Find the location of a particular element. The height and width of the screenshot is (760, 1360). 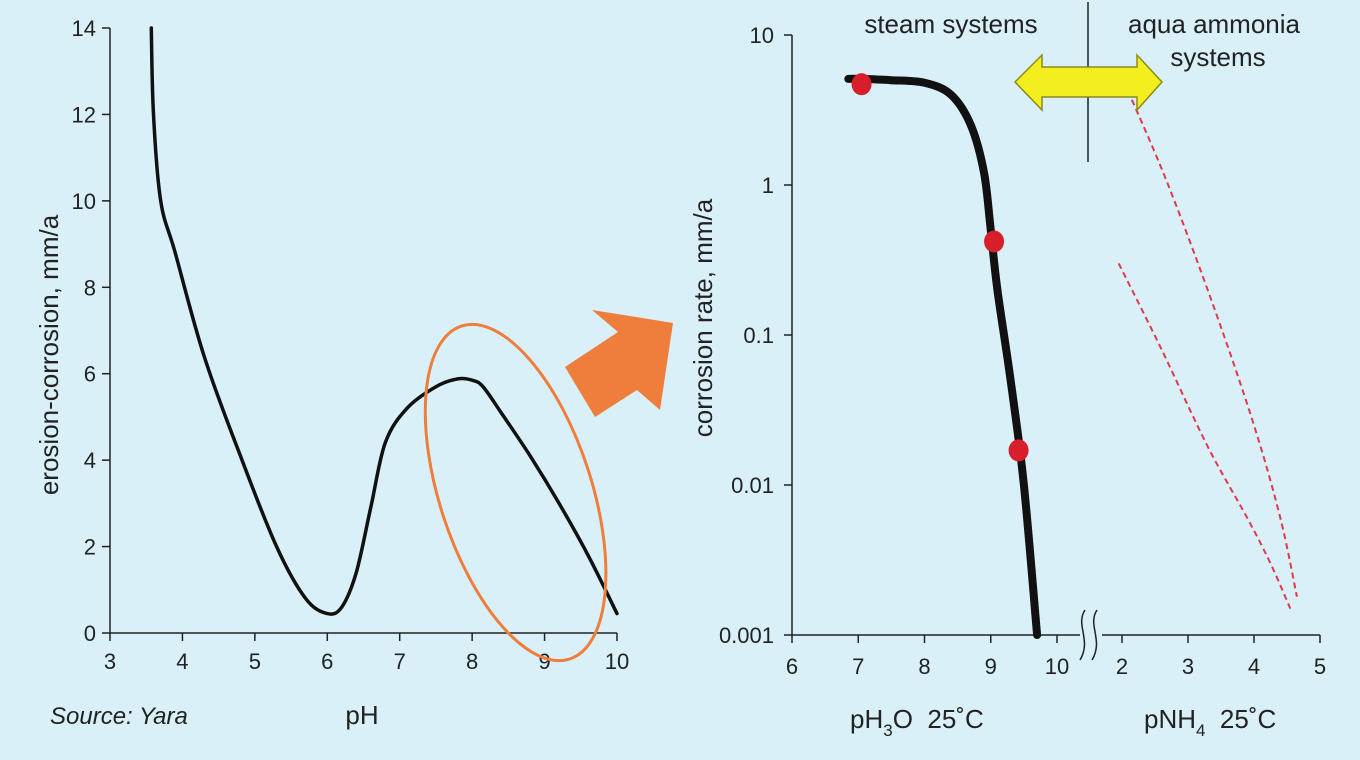

ph-h3o-x-tick-label: 7 is located at coordinates (858, 666).